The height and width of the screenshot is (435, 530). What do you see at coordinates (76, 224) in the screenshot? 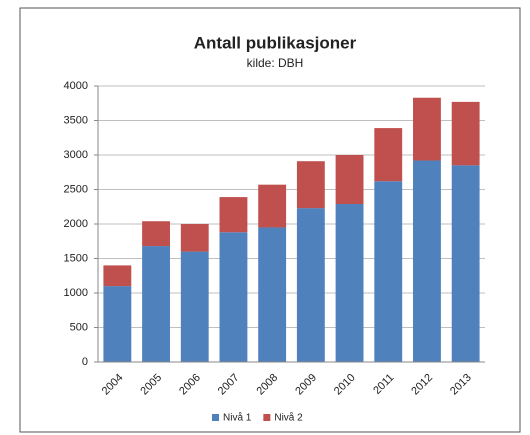
I see `y-tick-label: 2000` at bounding box center [76, 224].